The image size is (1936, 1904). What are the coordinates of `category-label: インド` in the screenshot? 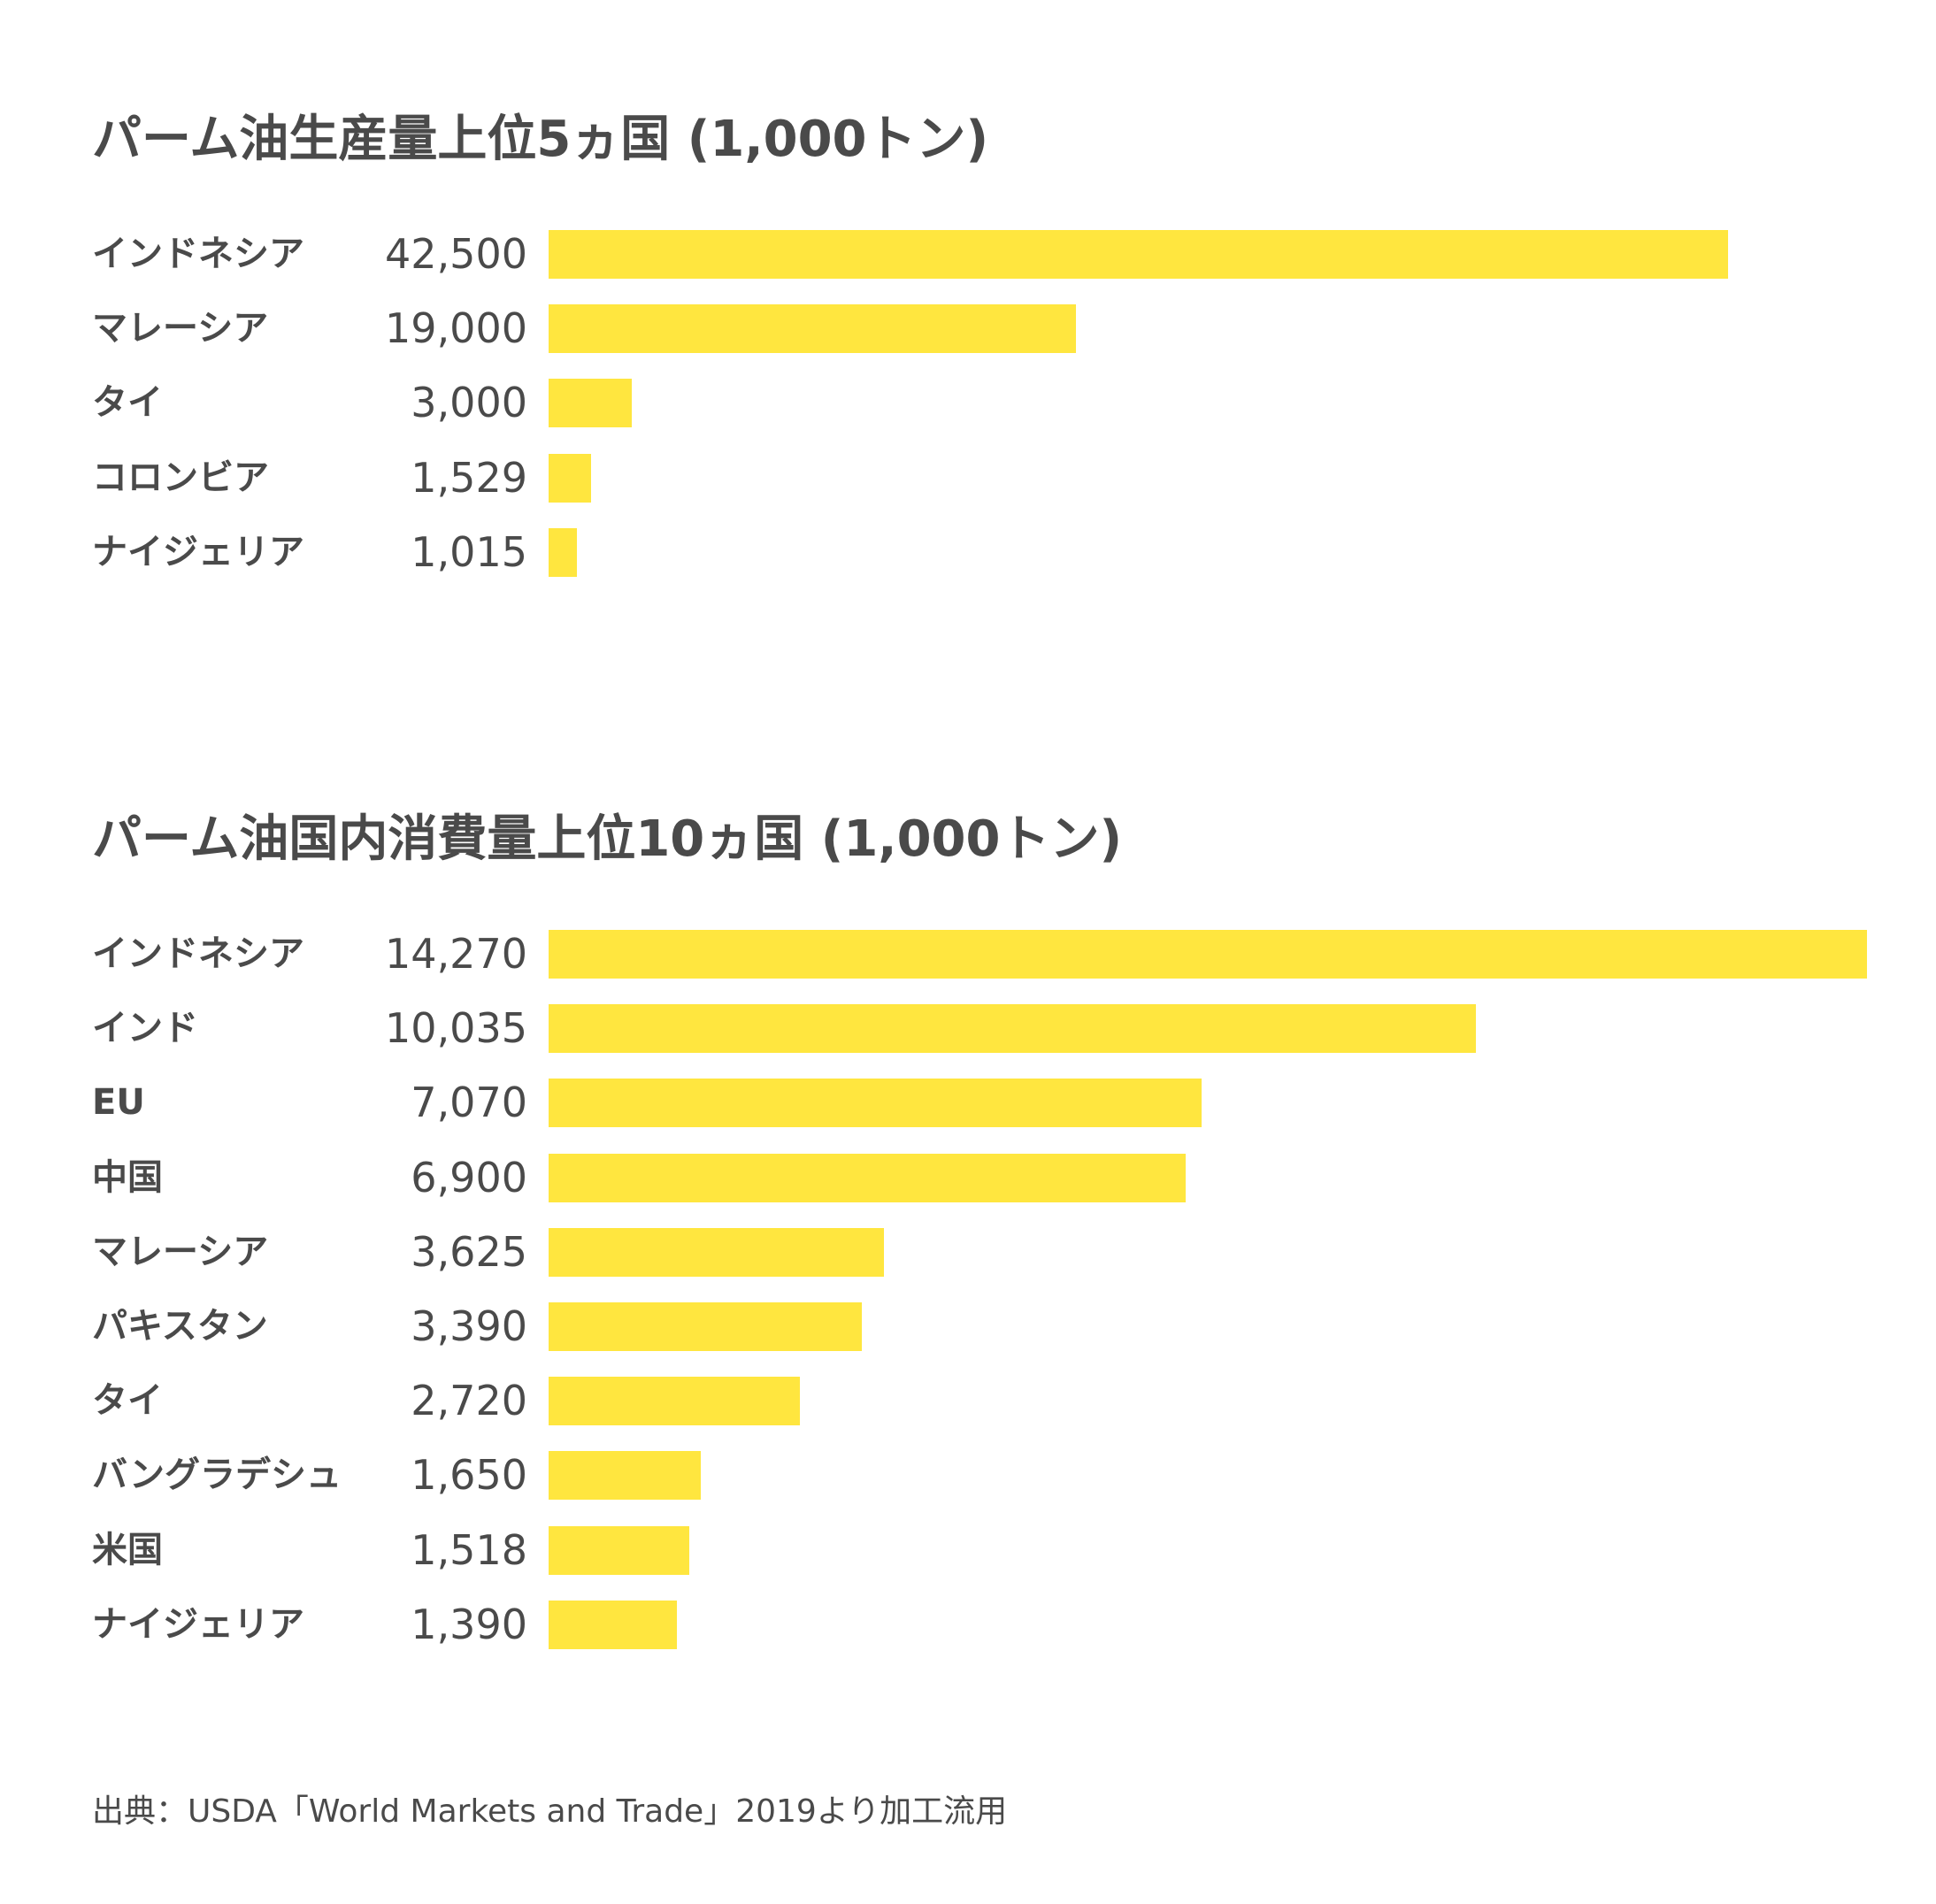 It's located at (145, 1028).